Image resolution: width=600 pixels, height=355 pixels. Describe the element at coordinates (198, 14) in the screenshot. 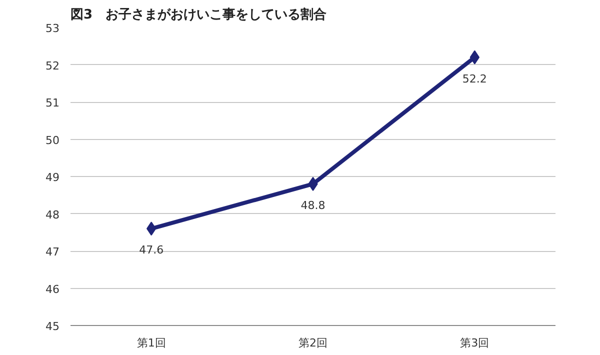

I see `chart-title: 図3 お子さまがおけいこ事をしている割合` at that location.